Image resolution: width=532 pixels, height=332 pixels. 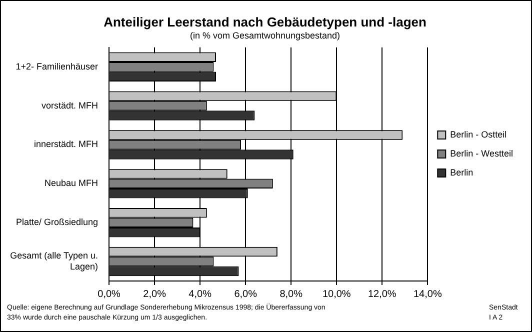 I want to click on legend-label: Berlin - Westteil, so click(x=482, y=153).